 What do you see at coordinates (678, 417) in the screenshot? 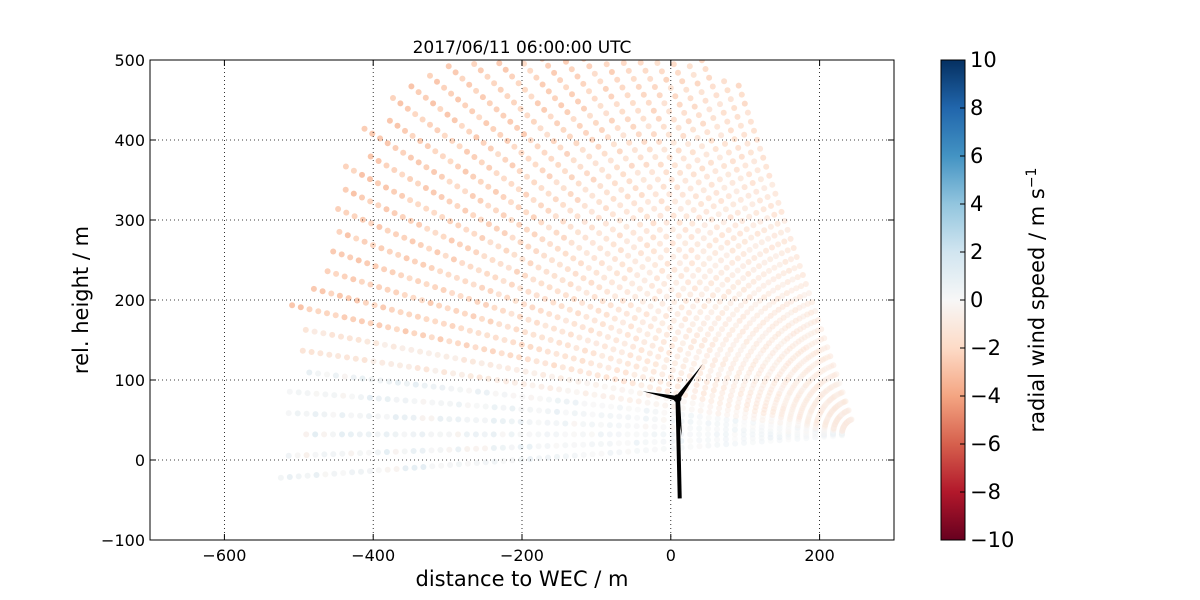
I see `turbine-blade` at bounding box center [678, 417].